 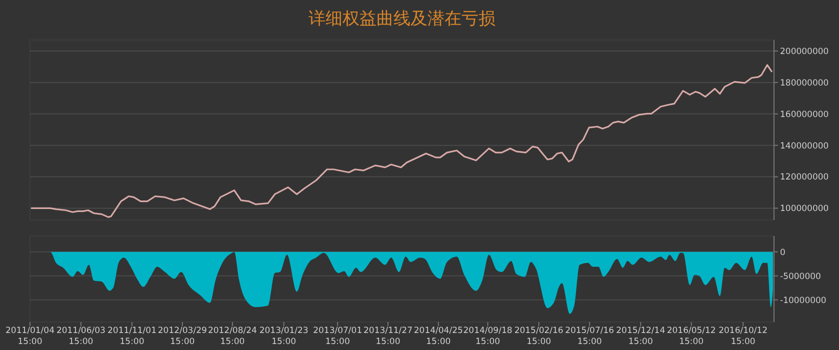 What do you see at coordinates (641, 336) in the screenshot?
I see `x-tick-label: 2015/12/14 15:00` at bounding box center [641, 336].